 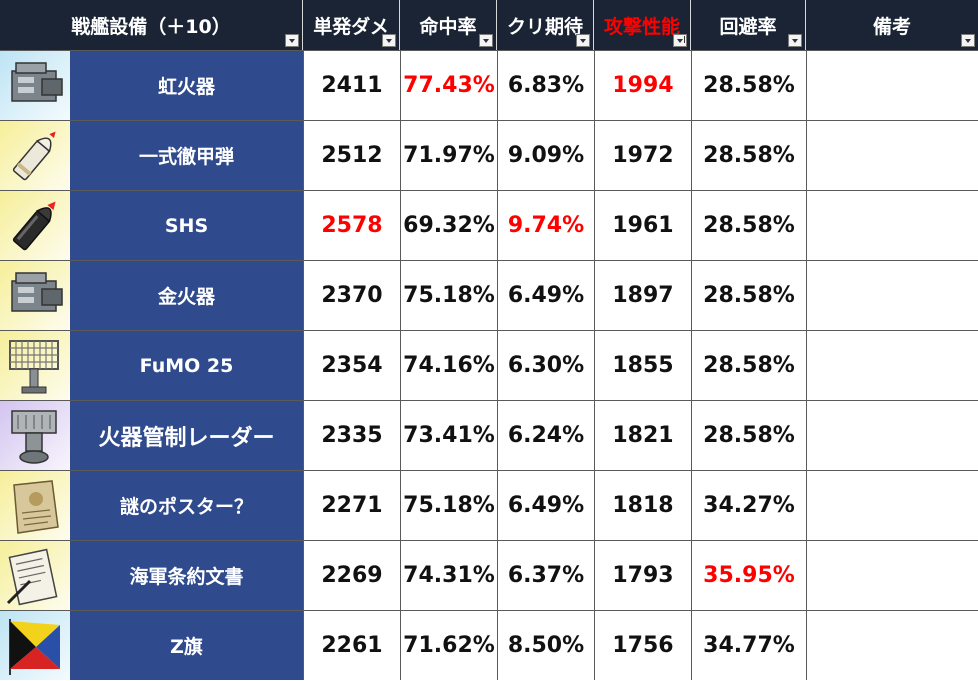 I want to click on evasion-cell: 34.77%, so click(x=748, y=645).